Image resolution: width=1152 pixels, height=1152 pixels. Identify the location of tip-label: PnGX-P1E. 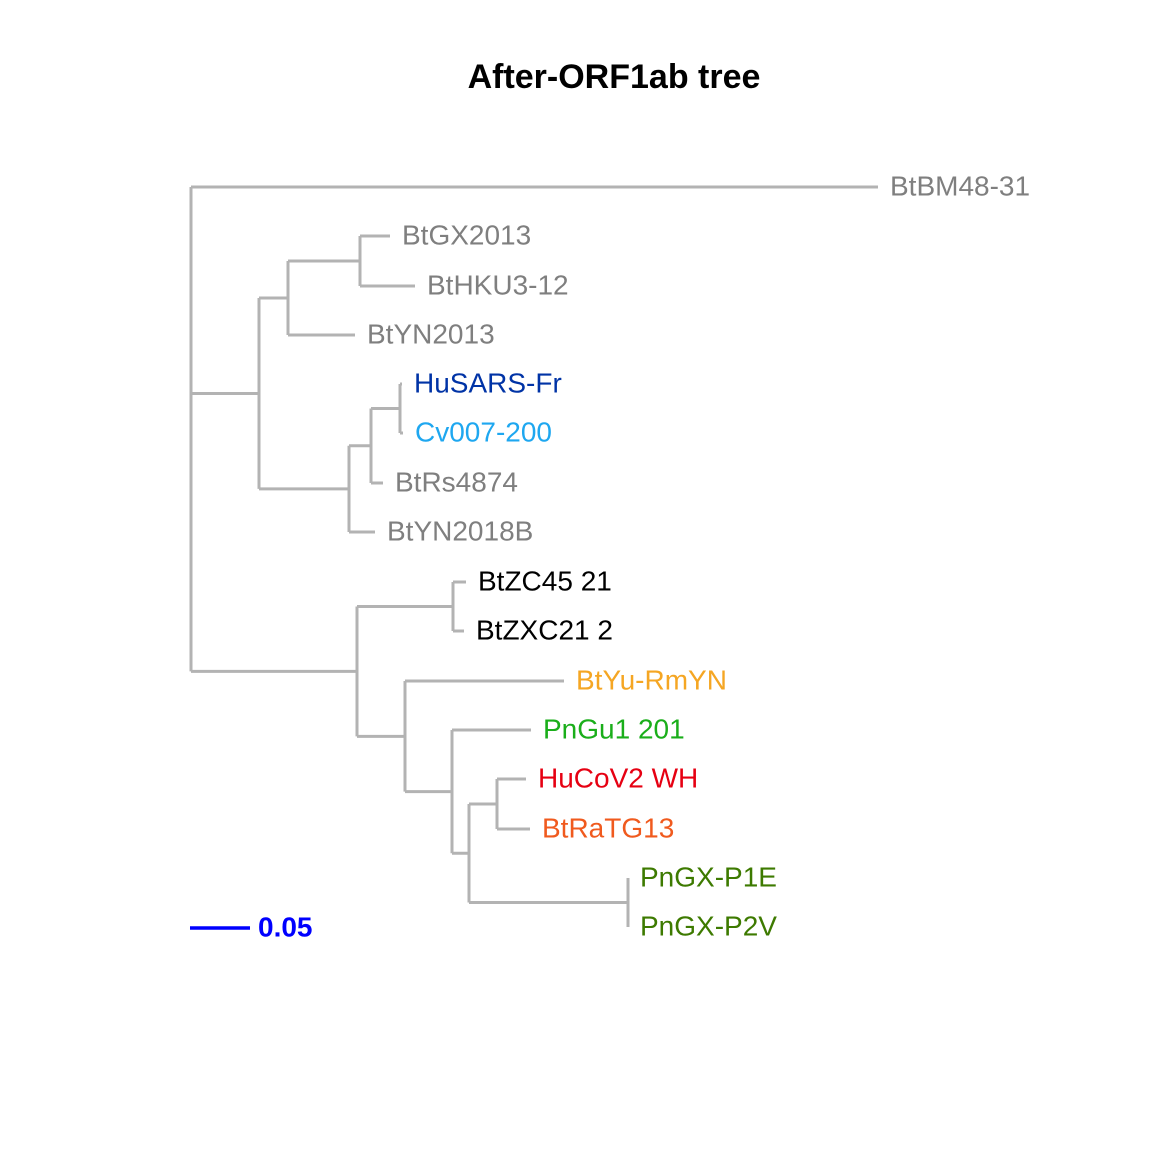
(708, 876).